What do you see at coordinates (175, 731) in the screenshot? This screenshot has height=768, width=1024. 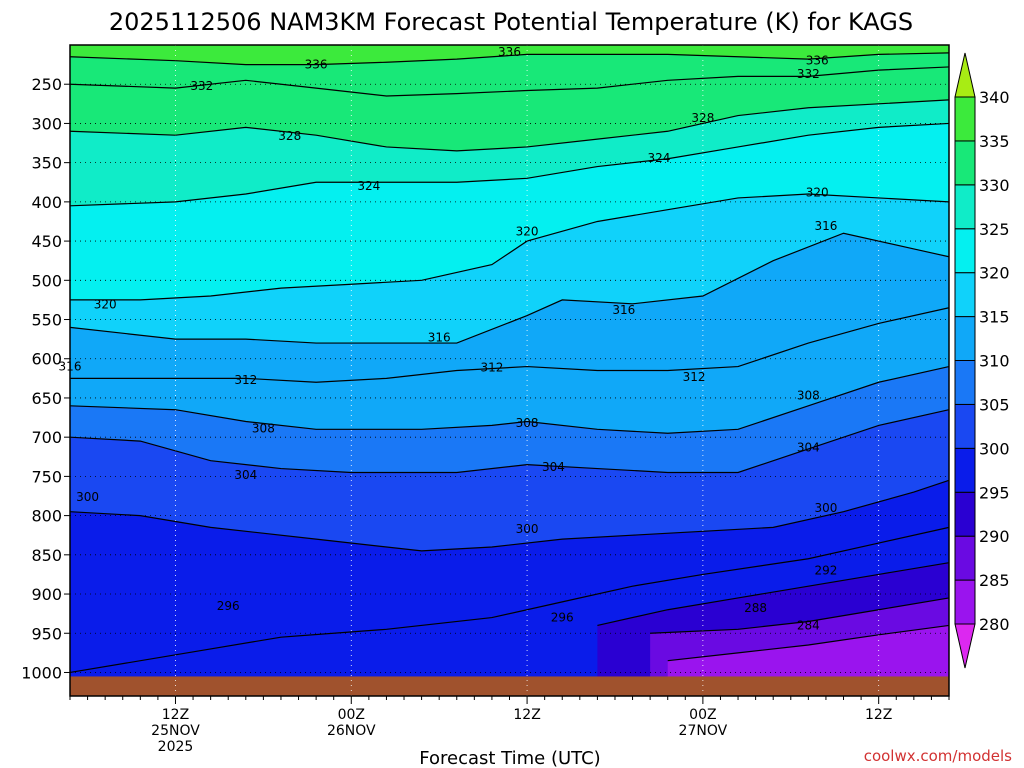 I see `x-tick-label: 25NOV` at bounding box center [175, 731].